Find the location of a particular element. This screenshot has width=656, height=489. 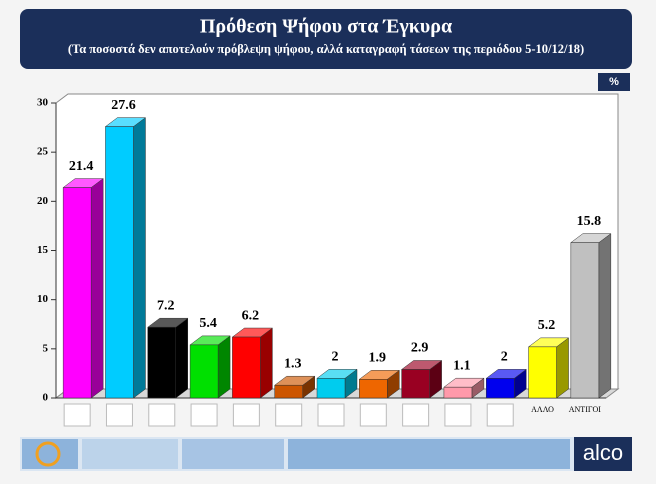

y-tick-label: 10 is located at coordinates (43, 299).